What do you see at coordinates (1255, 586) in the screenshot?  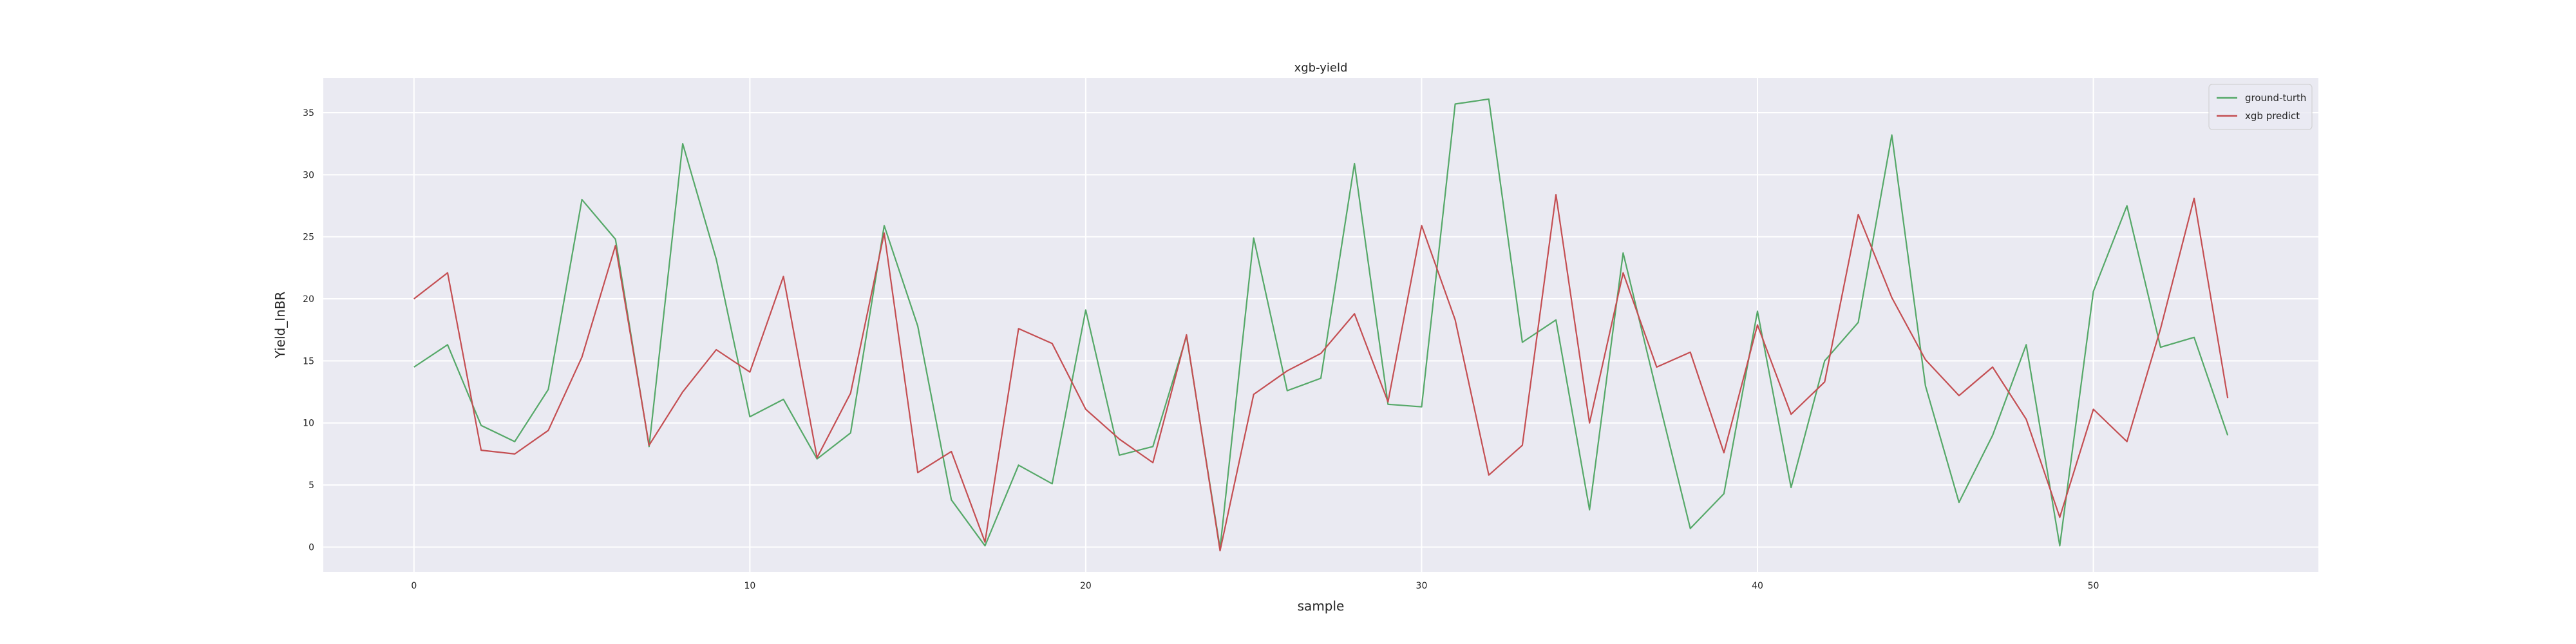 I see `x-tick-labels: 0 10 20 30 40 50` at bounding box center [1255, 586].